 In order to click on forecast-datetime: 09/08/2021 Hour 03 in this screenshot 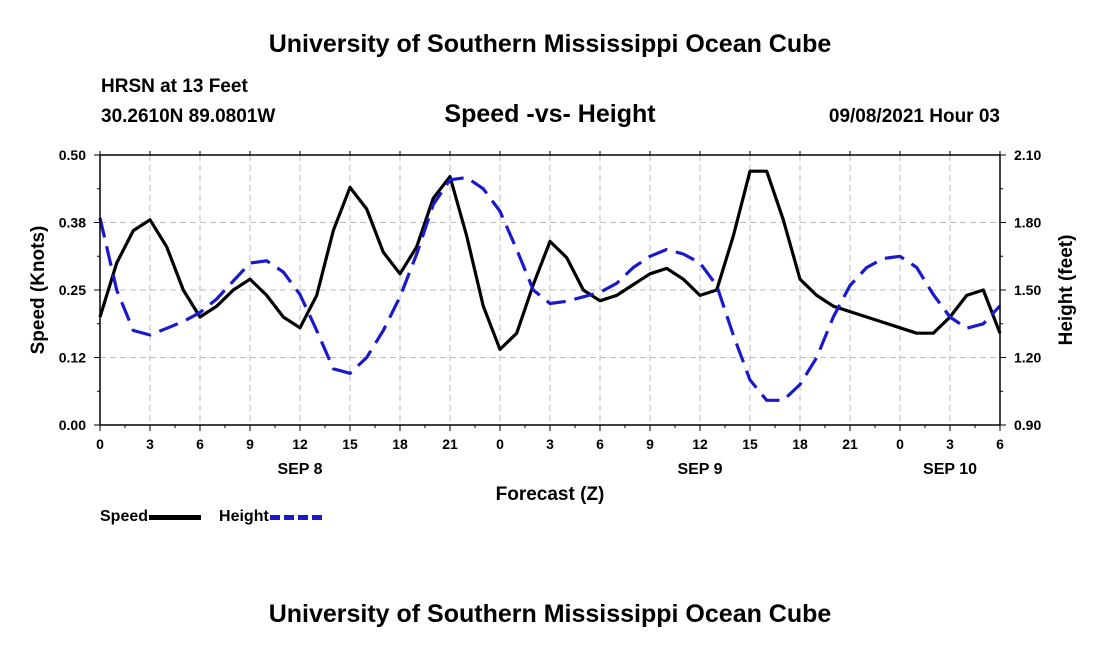, I will do `click(914, 116)`.